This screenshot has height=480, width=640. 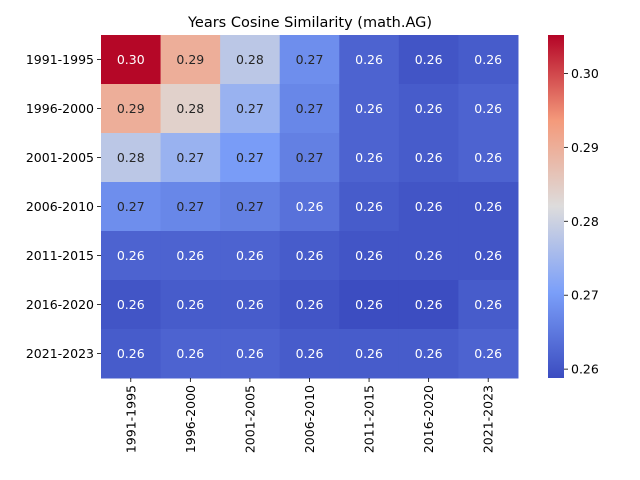 I want to click on colorbar-ticks: 0.26 0.27 0.28 0.29 0.30, so click(x=581, y=221).